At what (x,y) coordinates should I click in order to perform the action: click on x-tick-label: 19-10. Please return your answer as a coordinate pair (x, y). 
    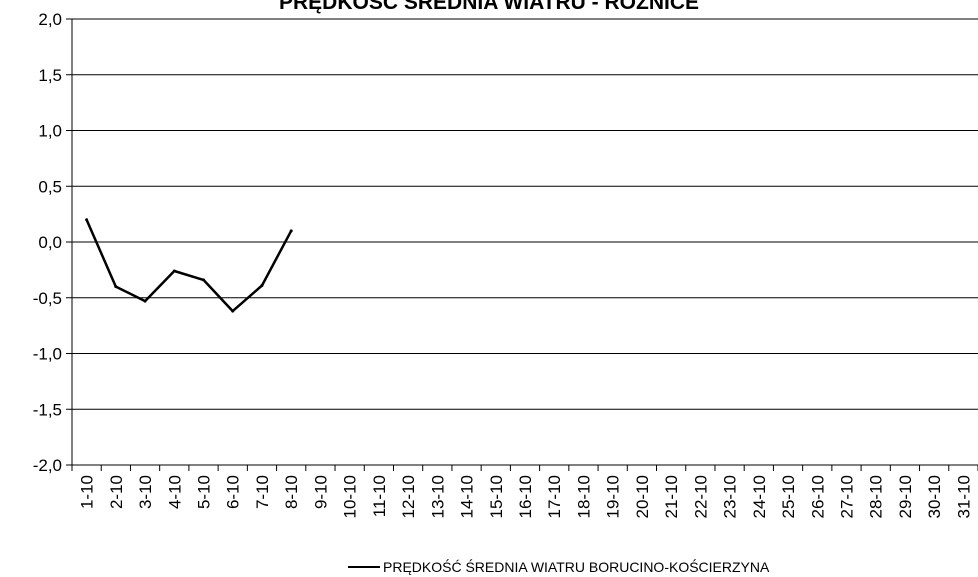
    Looking at the image, I should click on (613, 496).